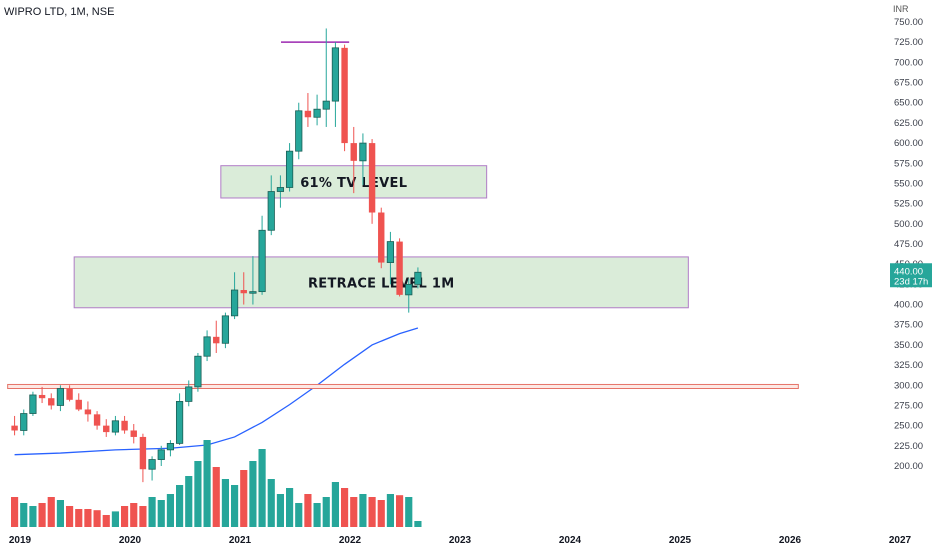  I want to click on y-tick-label: 600.00, so click(908, 143).